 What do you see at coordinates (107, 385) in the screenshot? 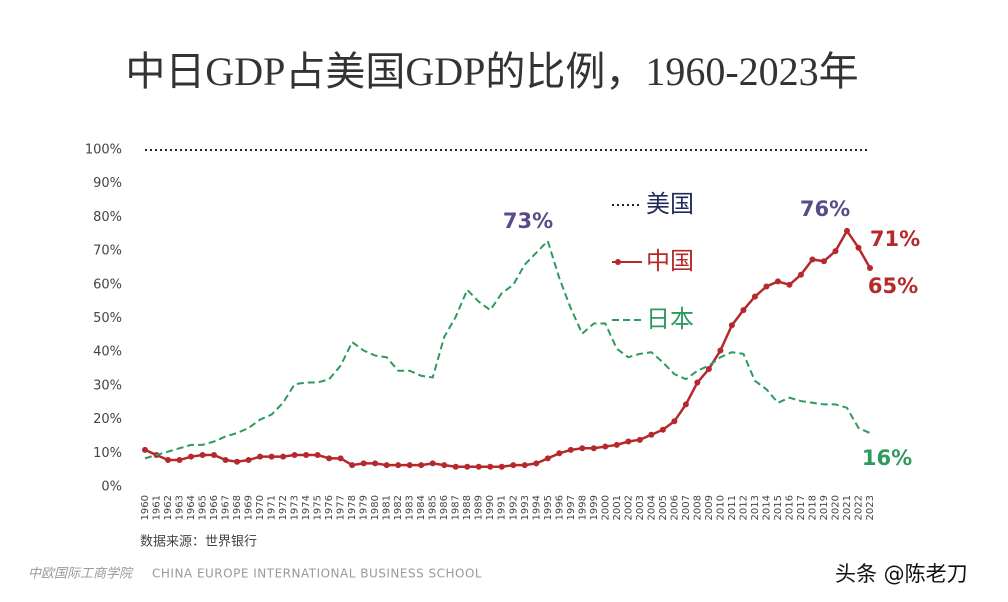
I see `y-tick-label: 30%` at bounding box center [107, 385].